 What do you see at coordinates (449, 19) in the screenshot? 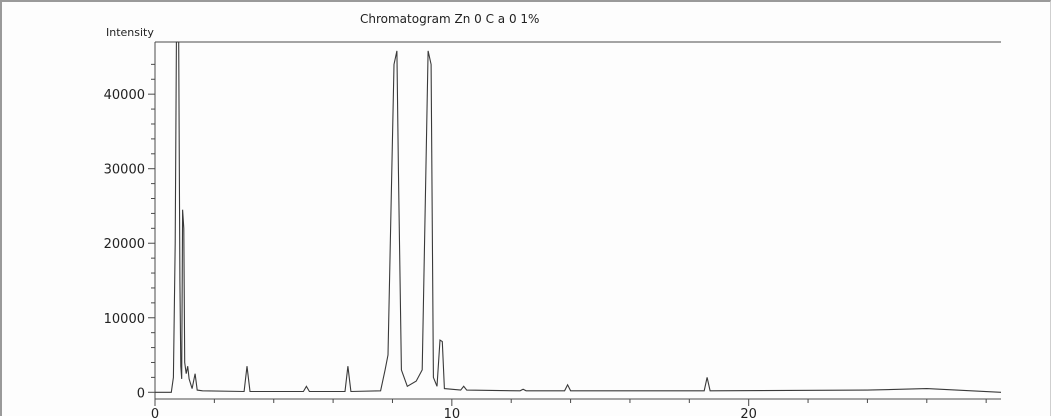
I see `chart-title: Chromatogram Zn 0 C a 0 1%` at bounding box center [449, 19].